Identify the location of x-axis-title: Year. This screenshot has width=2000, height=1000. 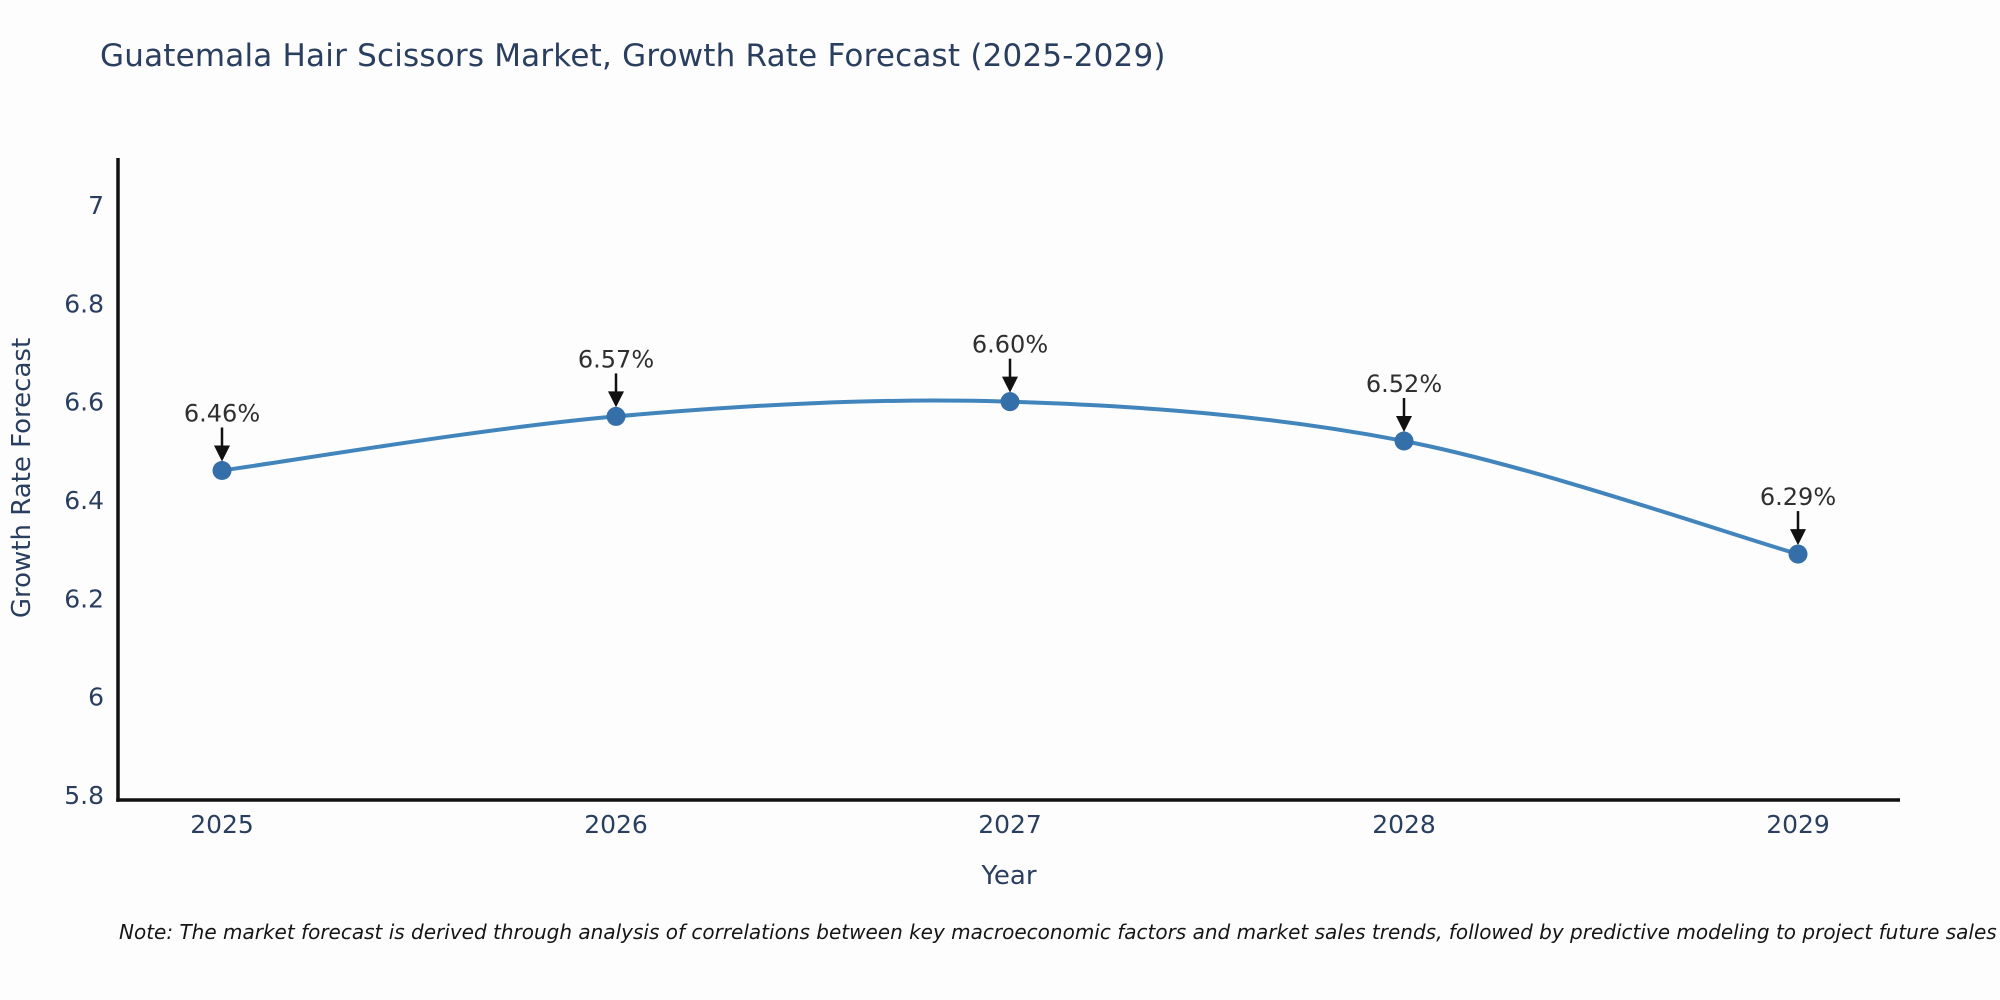
(1008, 876).